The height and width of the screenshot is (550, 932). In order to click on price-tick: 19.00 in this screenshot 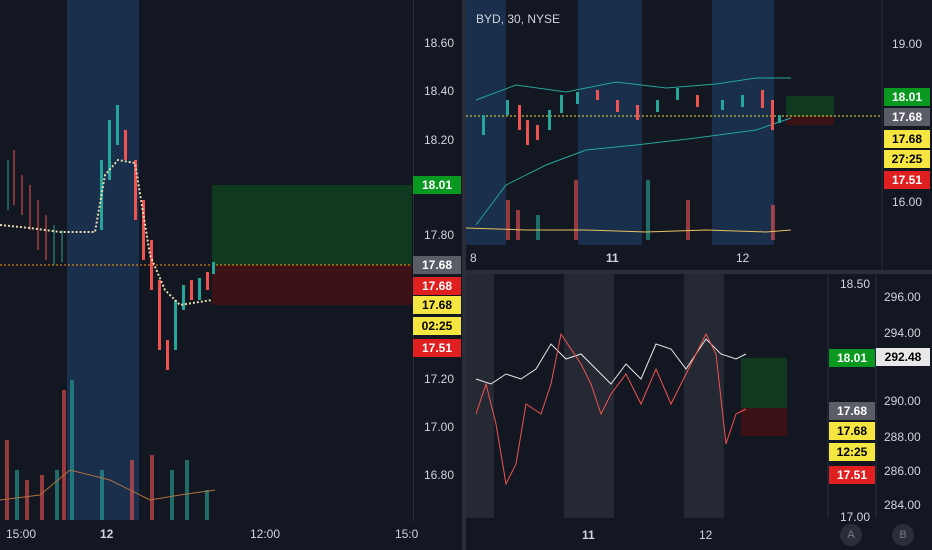, I will do `click(907, 44)`.